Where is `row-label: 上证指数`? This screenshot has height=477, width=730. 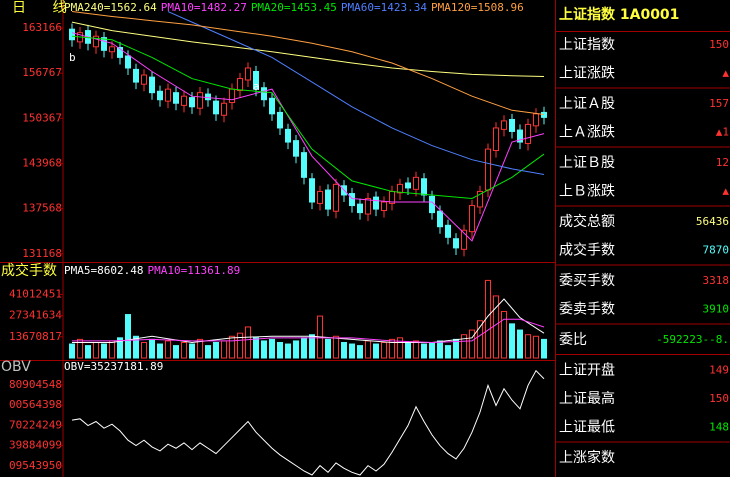
row-label: 上证指数 is located at coordinates (587, 45).